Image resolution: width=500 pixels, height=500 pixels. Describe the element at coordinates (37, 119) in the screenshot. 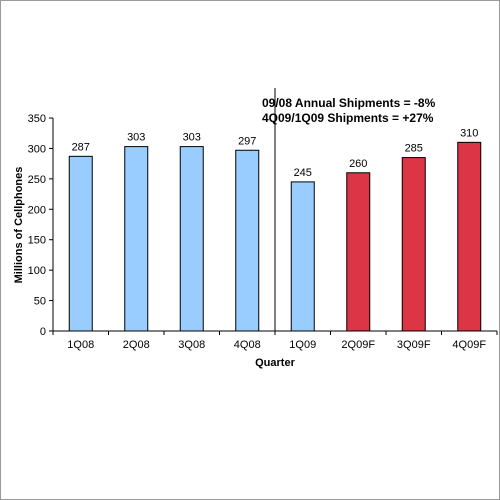

I see `y-tick-label: 350` at that location.